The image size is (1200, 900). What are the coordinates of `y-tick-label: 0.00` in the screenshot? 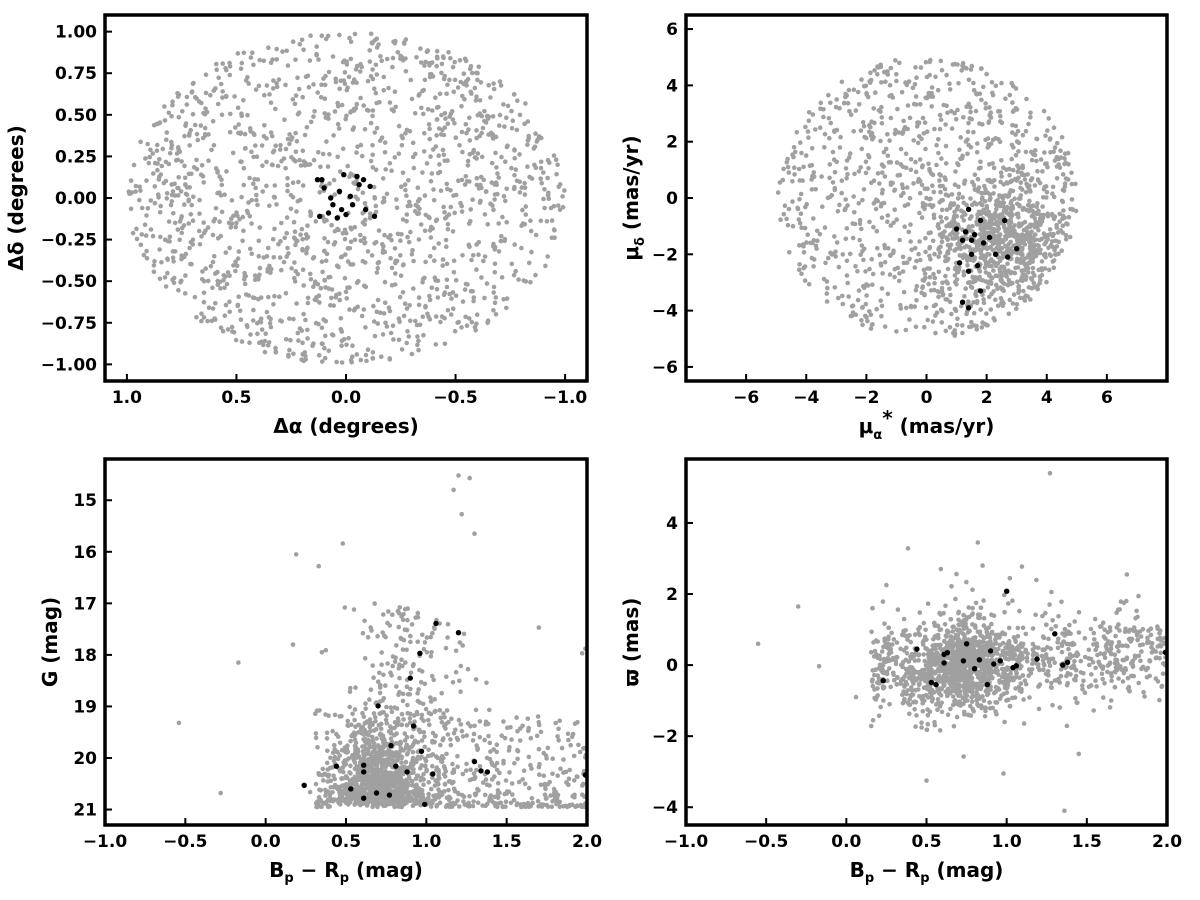 It's located at (76, 199).